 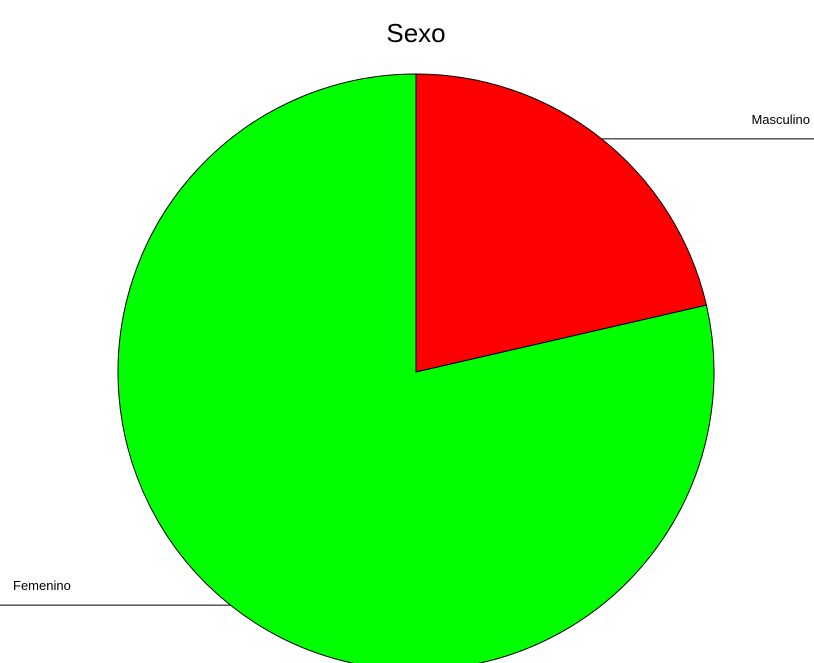 What do you see at coordinates (780, 119) in the screenshot?
I see `slice-label: Masculino` at bounding box center [780, 119].